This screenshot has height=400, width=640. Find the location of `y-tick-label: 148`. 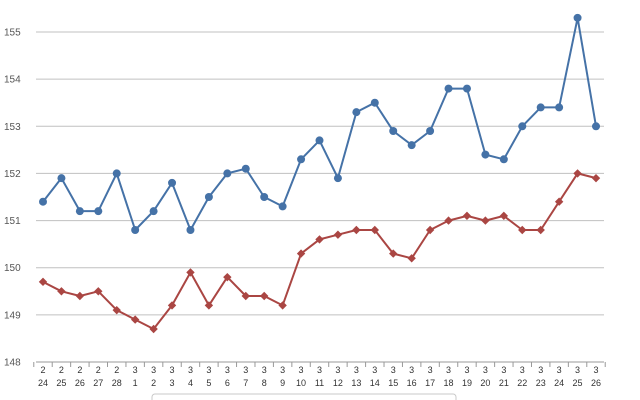

y-tick-label: 148 is located at coordinates (12, 363).